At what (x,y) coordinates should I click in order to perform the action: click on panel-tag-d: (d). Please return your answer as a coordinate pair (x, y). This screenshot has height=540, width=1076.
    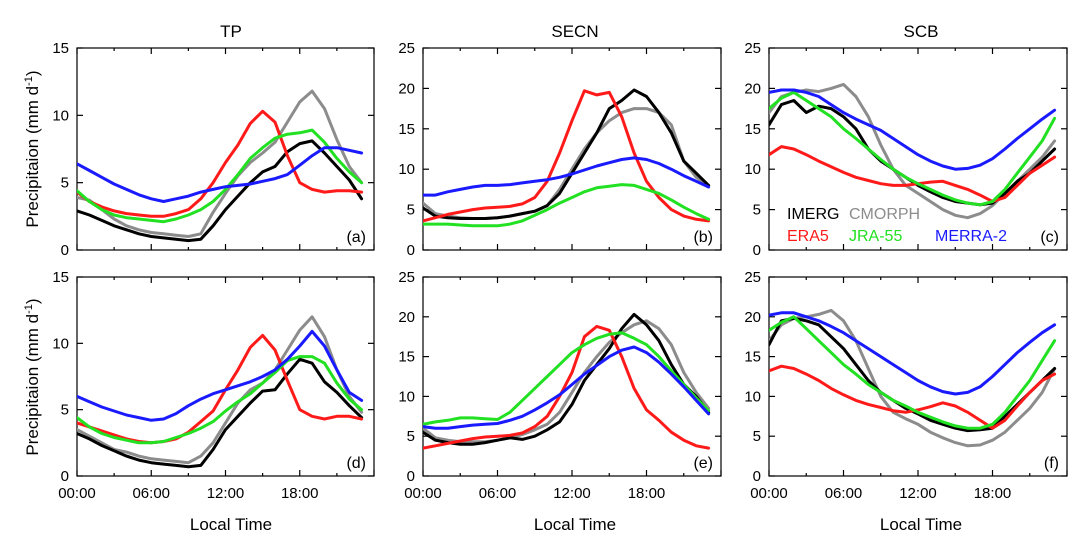
    Looking at the image, I should click on (356, 463).